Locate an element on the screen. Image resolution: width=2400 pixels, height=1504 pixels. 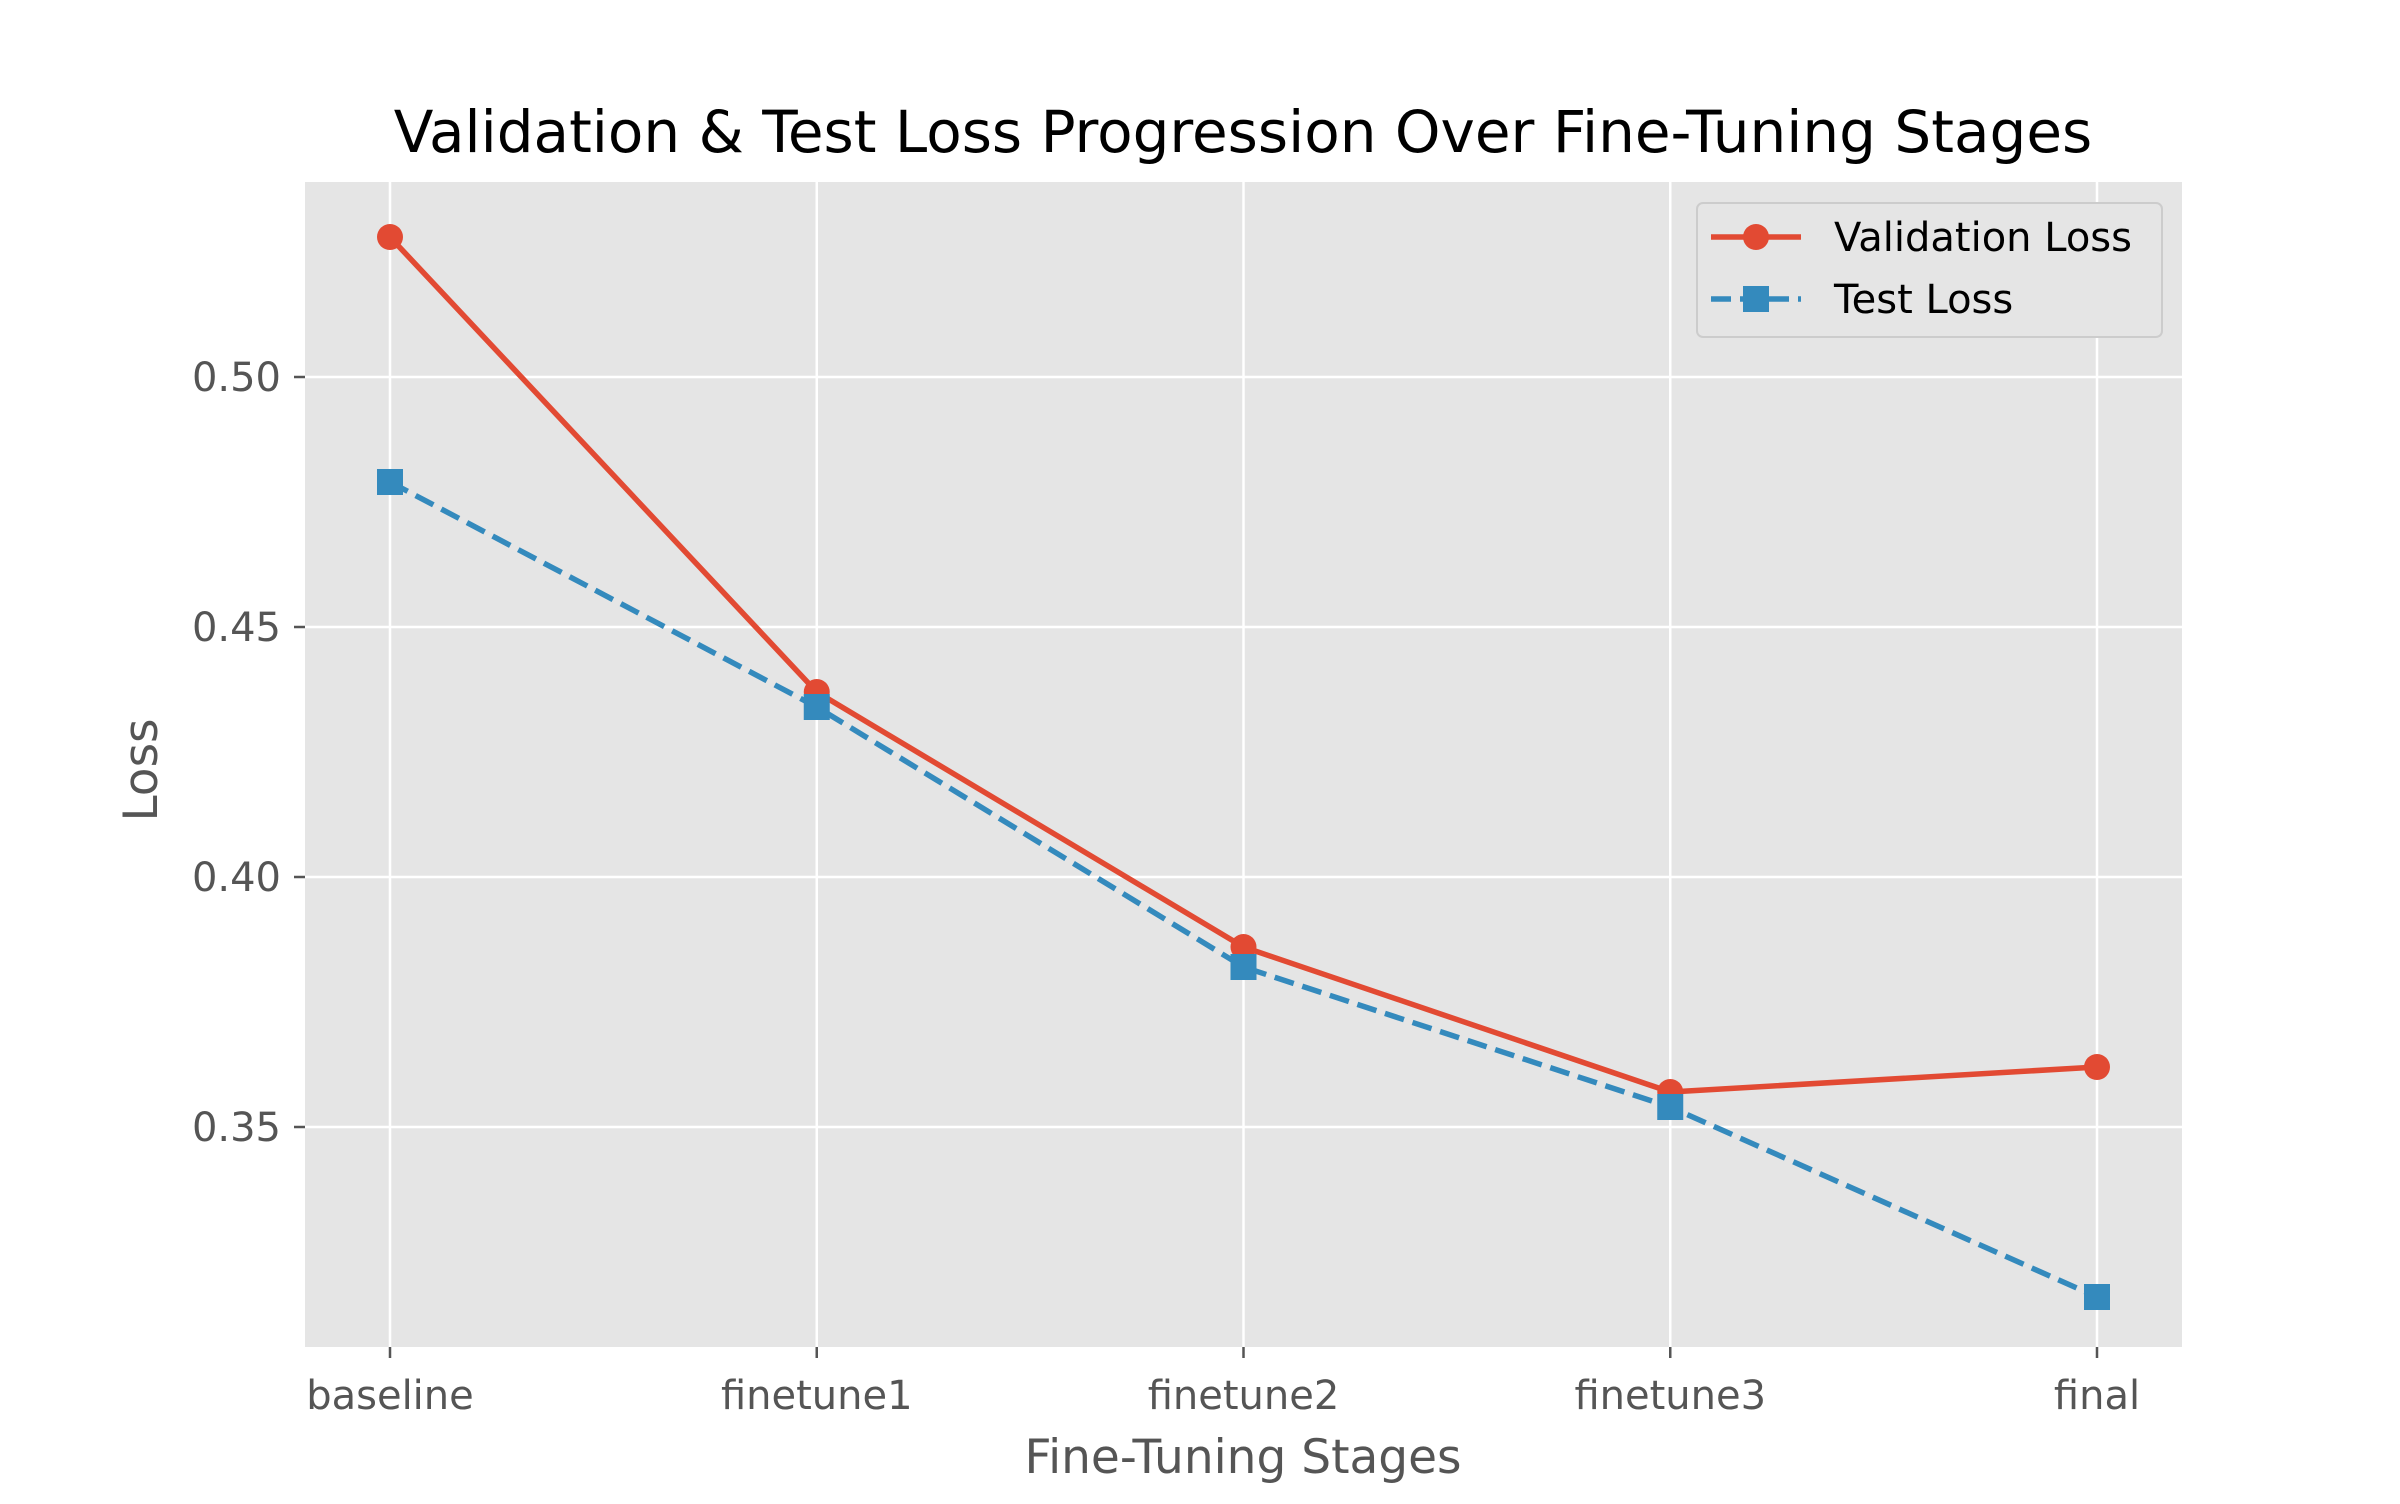
y-tick-label: 0.45 is located at coordinates (236, 628).